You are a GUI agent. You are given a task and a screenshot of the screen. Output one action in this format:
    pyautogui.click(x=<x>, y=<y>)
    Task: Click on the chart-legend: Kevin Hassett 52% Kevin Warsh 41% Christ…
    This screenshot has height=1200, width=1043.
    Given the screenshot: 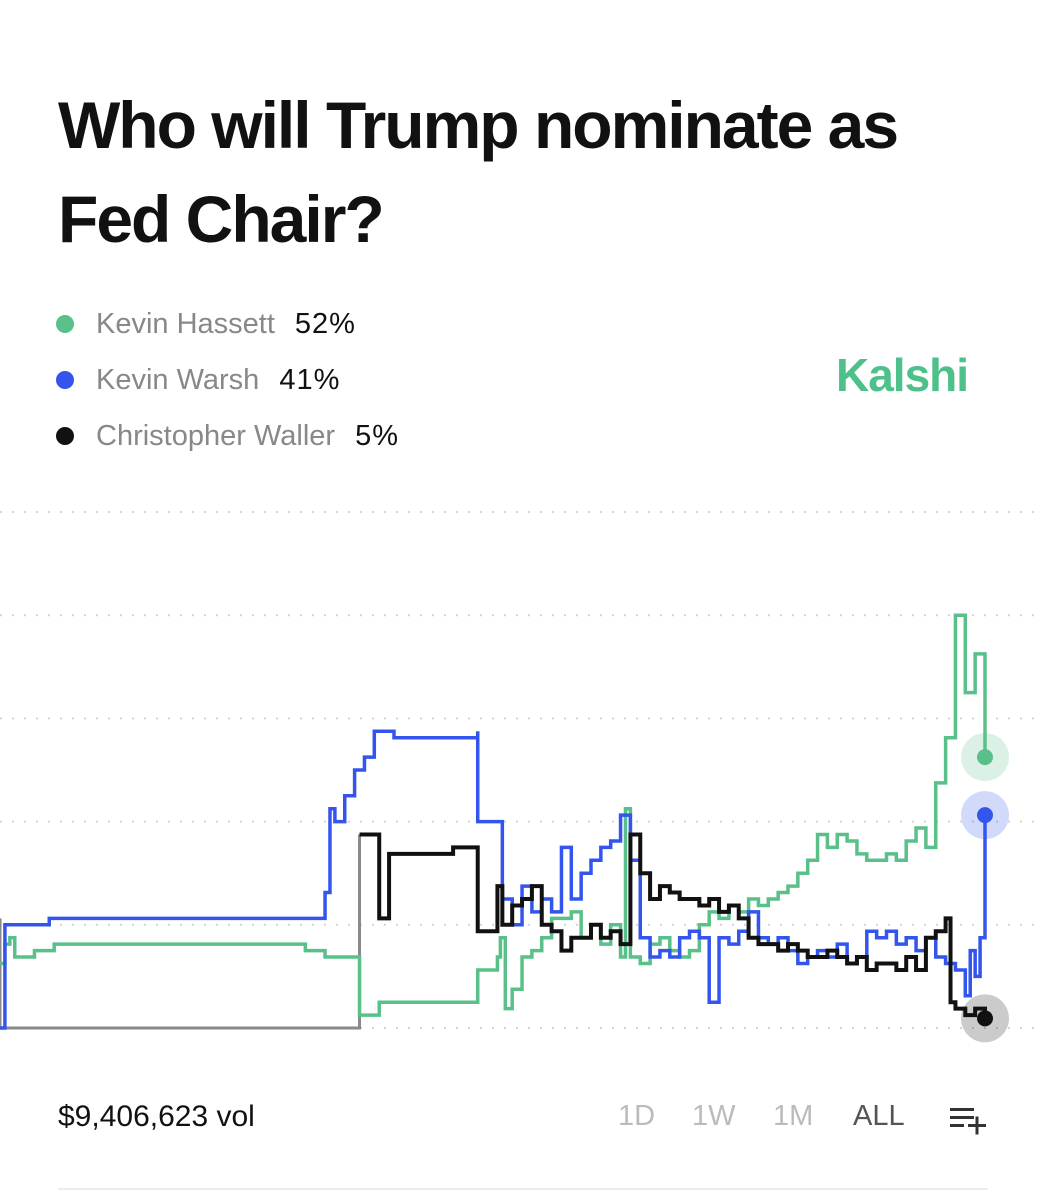 What is the action you would take?
    pyautogui.click(x=227, y=380)
    